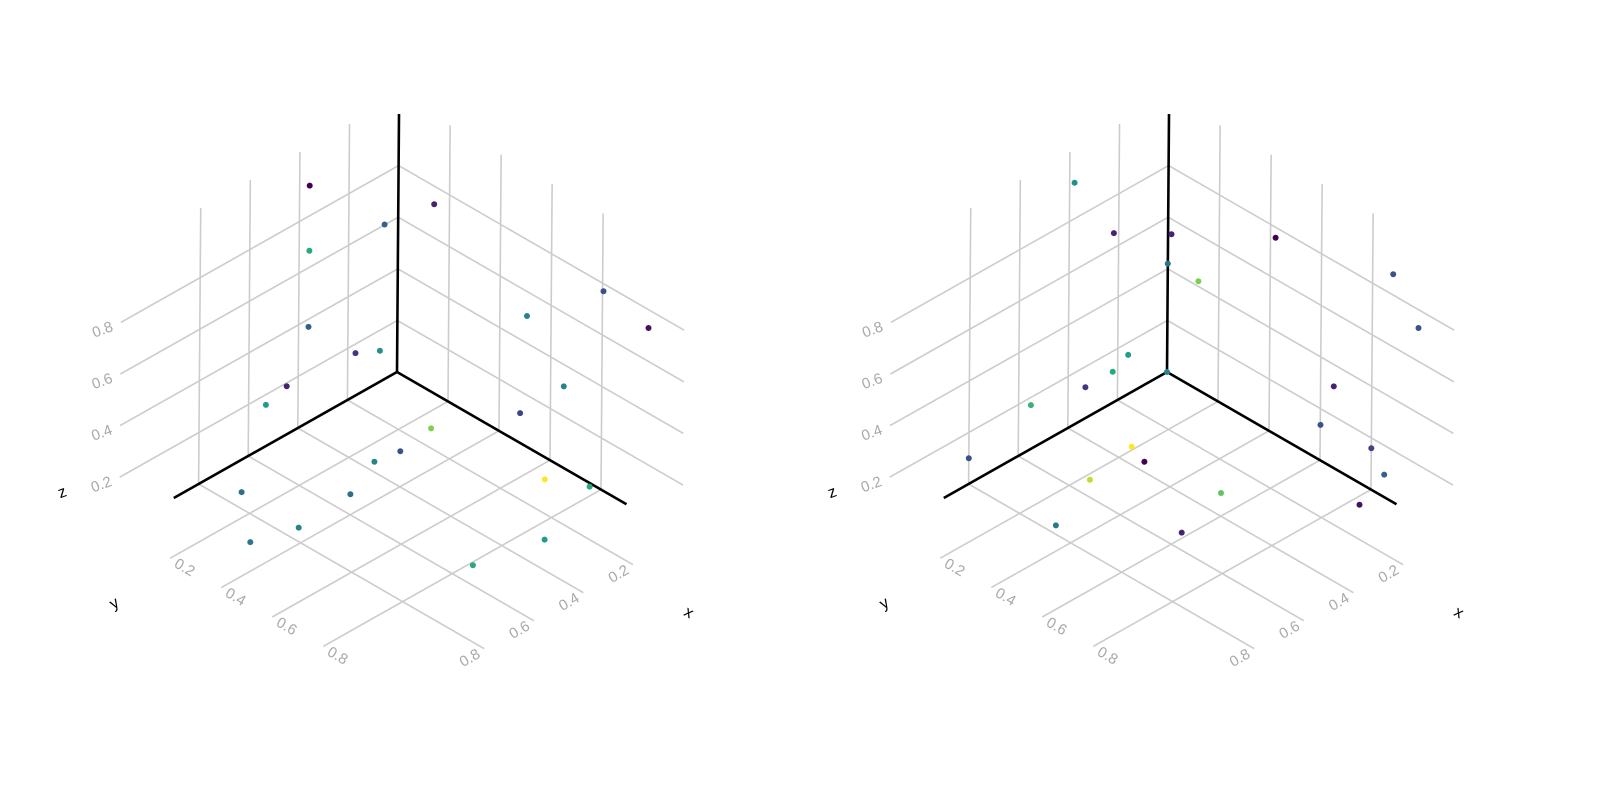  Describe the element at coordinates (884, 603) in the screenshot. I see `y-axis-label: y` at that location.